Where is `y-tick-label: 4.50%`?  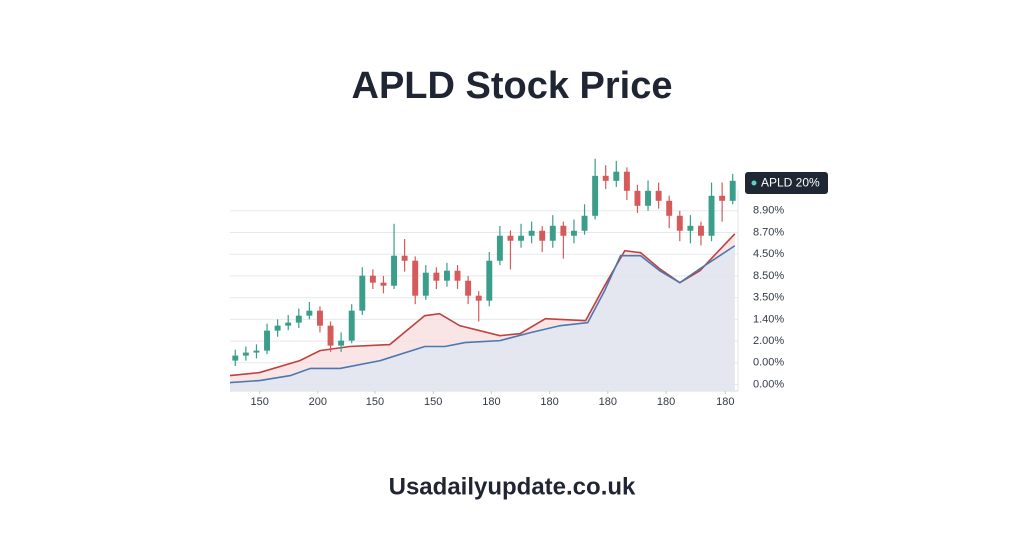 y-tick-label: 4.50% is located at coordinates (768, 254).